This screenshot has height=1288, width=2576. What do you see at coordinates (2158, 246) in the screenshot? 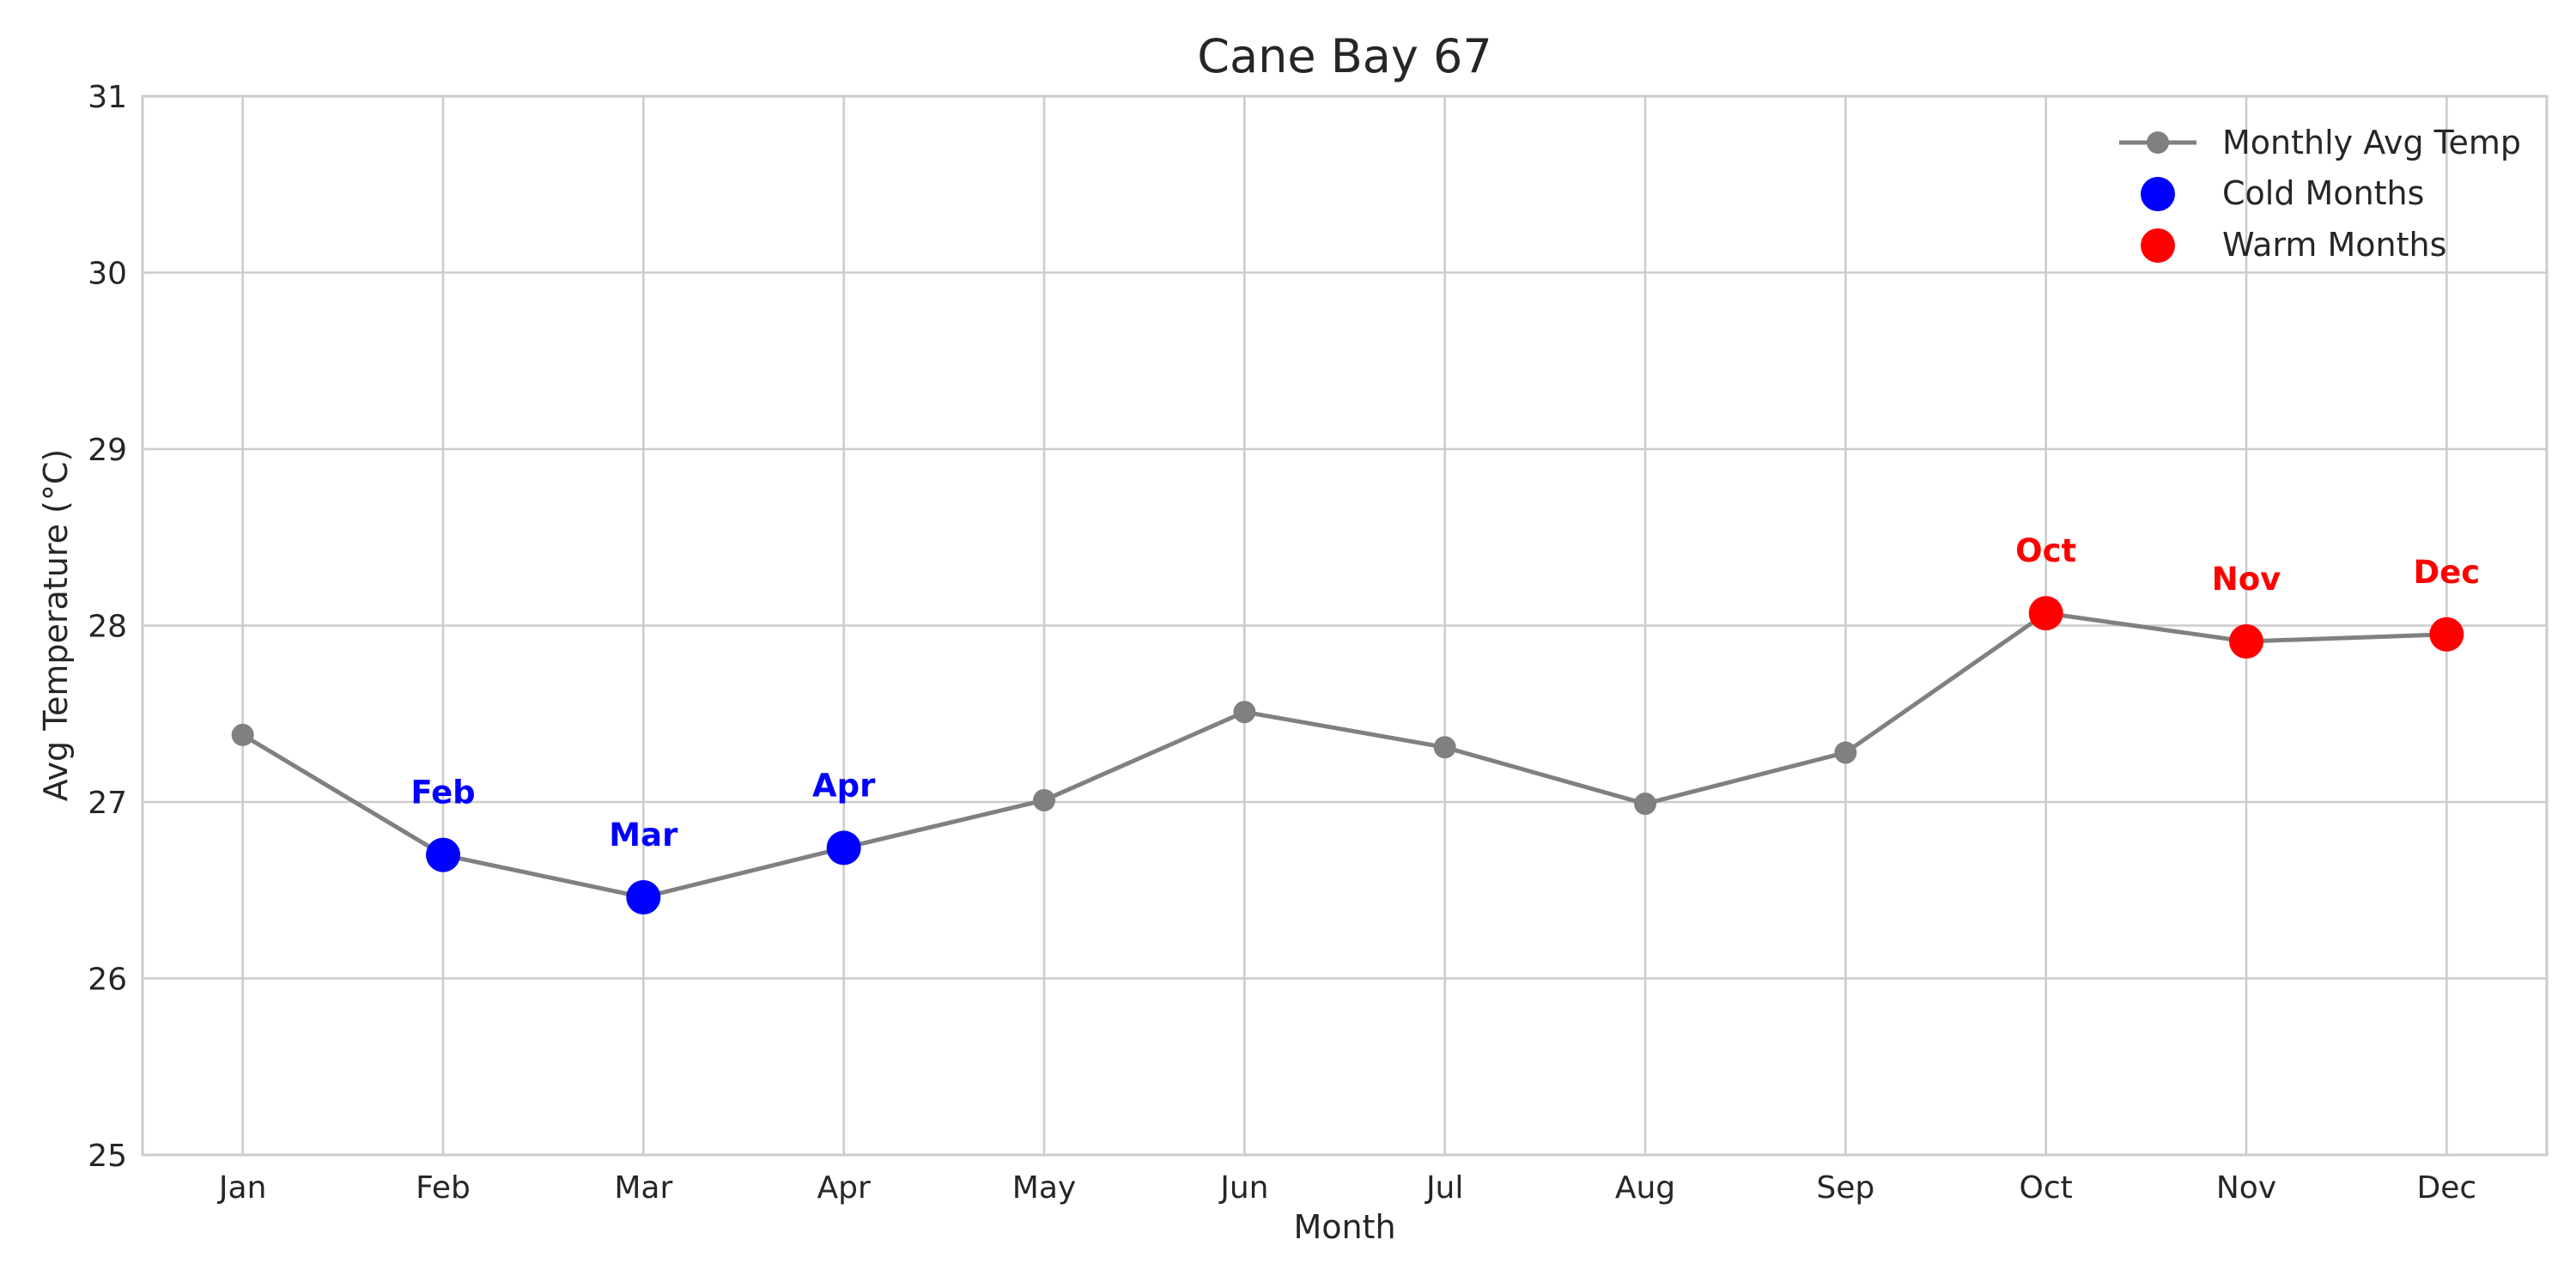
I see `legend-warm-marker` at bounding box center [2158, 246].